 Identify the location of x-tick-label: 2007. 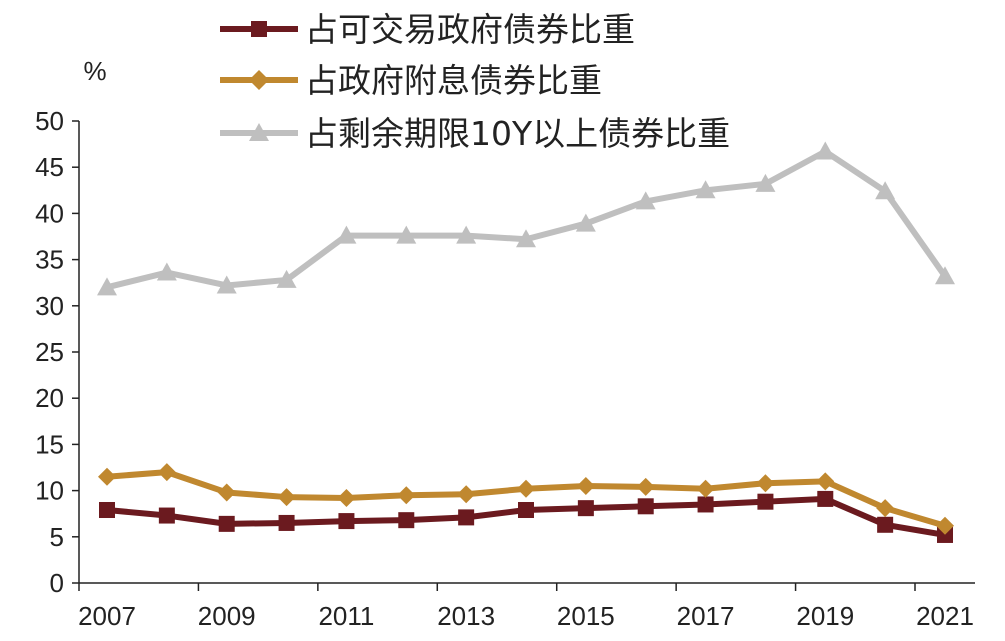
(107, 616).